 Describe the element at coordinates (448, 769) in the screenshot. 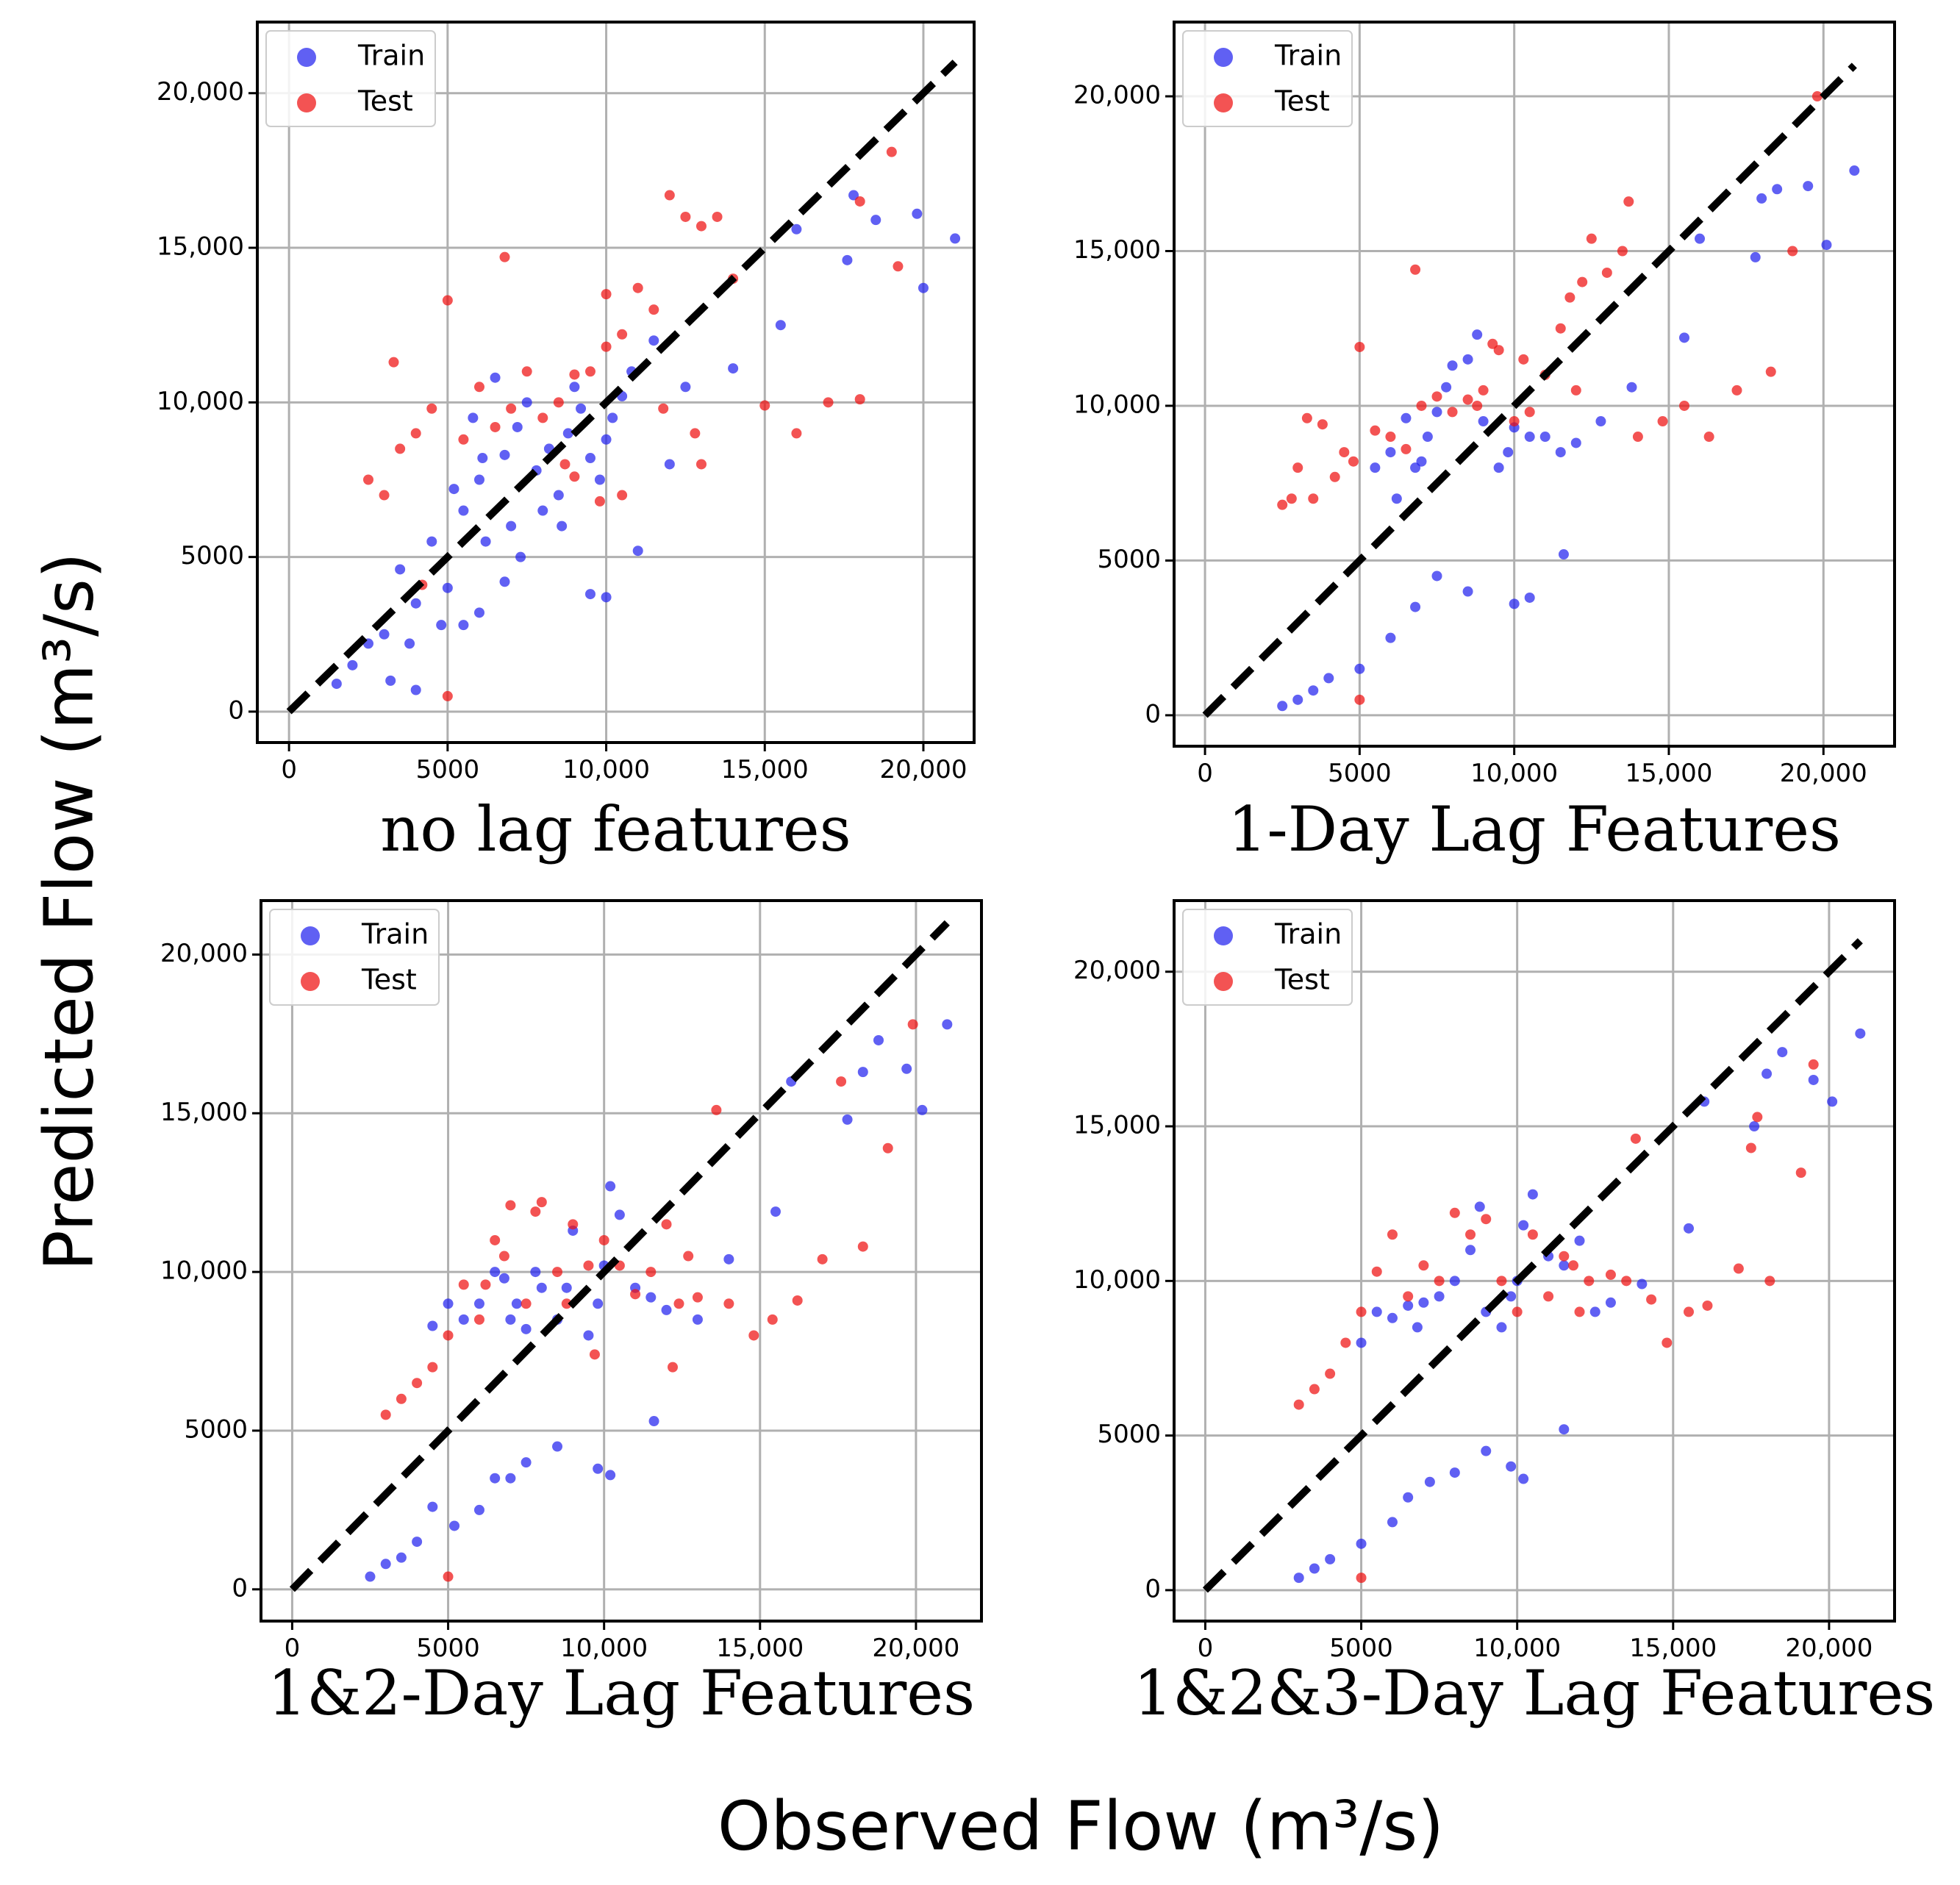

I see `x-tick-label: 5000` at that location.